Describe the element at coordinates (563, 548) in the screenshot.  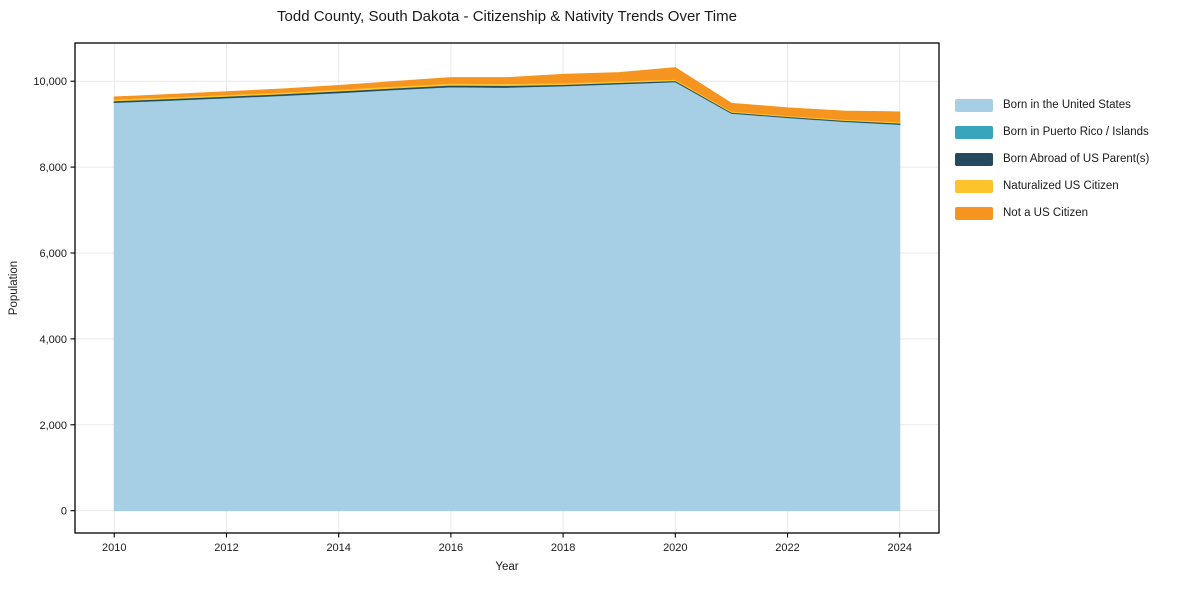
I see `x-tick-label: 2018` at that location.